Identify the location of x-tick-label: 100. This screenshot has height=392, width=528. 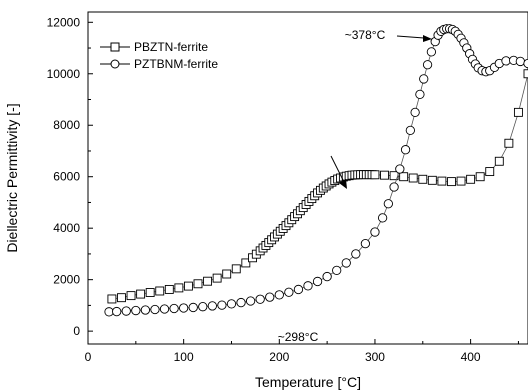
(184, 357).